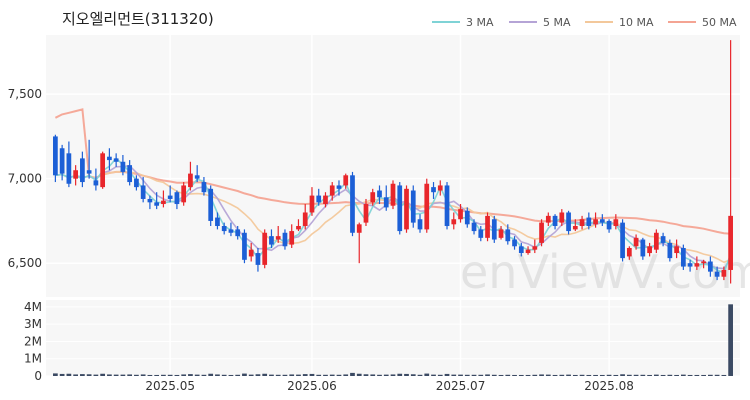 The width and height of the screenshot is (750, 400). Describe the element at coordinates (33, 359) in the screenshot. I see `volume-tick-label: 1M` at that location.